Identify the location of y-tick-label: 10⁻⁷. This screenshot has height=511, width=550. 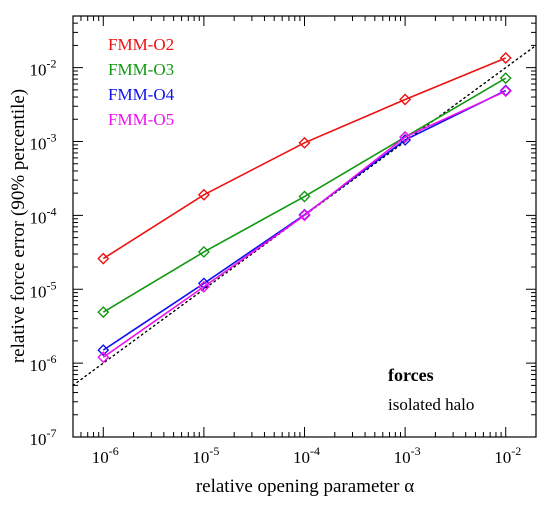
(43, 437).